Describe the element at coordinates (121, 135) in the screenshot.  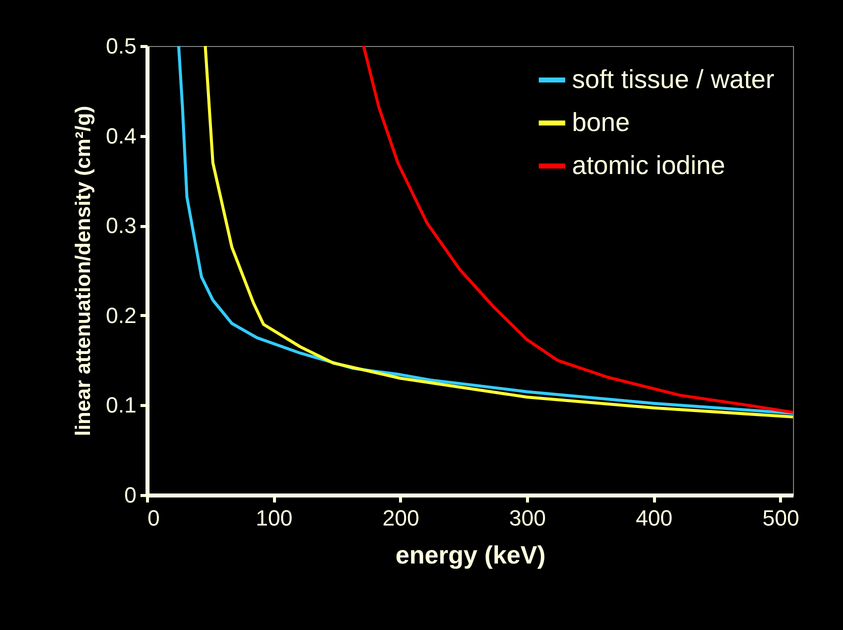
I see `y-tick-label: 0.4` at that location.